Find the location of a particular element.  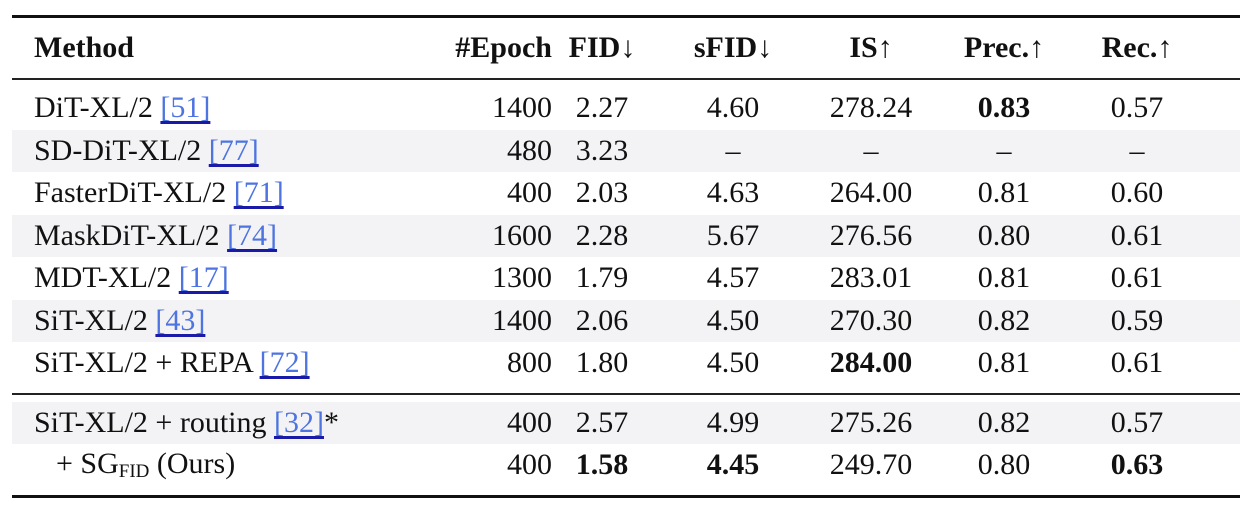

header-epoch: #Epoch is located at coordinates (503, 47).